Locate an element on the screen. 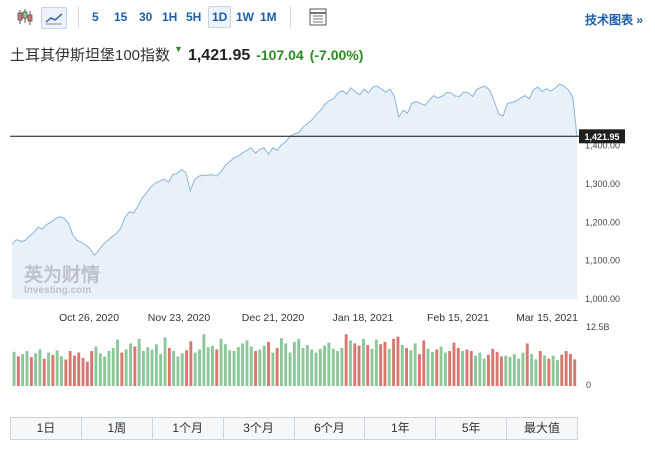  interval-1m-button: 1M is located at coordinates (268, 17).